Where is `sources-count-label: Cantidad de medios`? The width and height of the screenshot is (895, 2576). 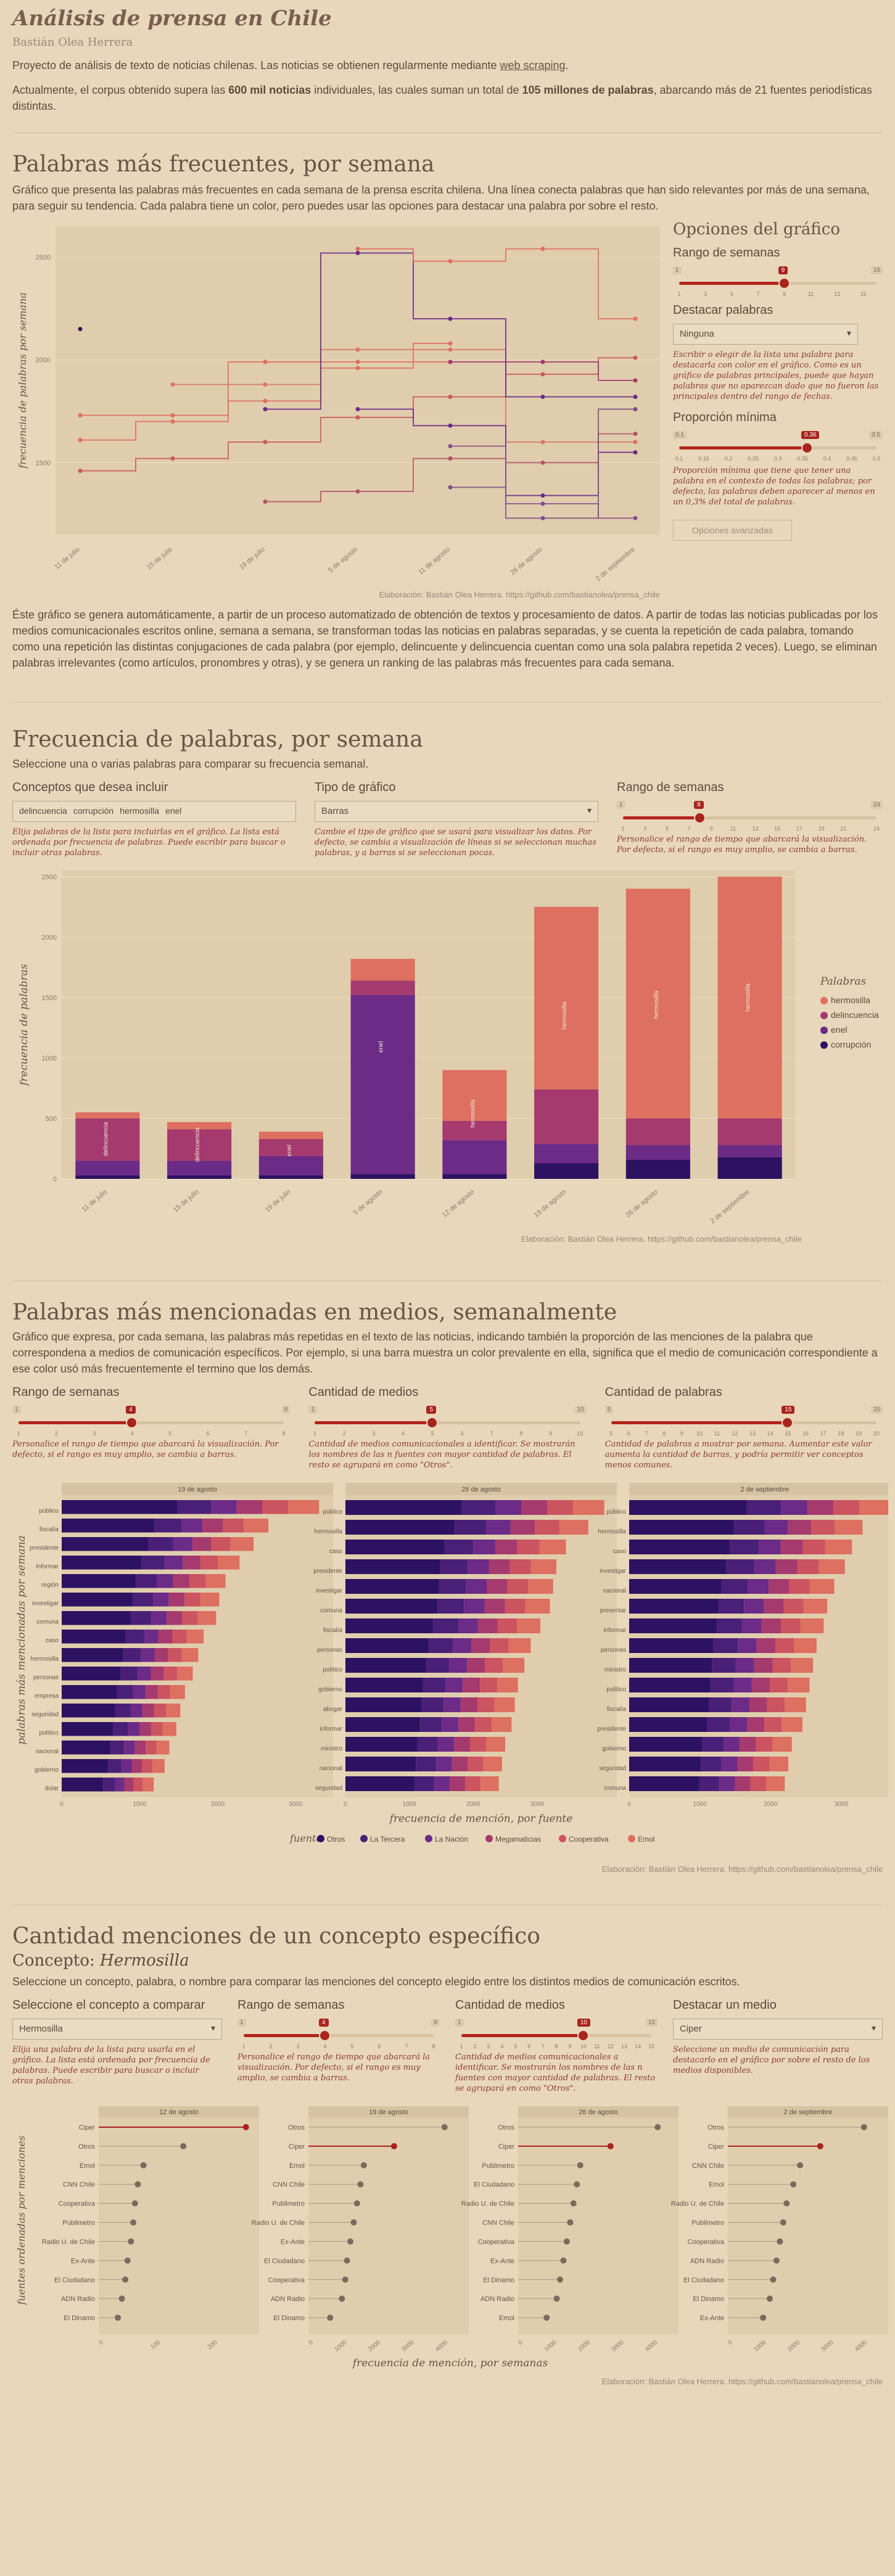 sources-count-label: Cantidad de medios is located at coordinates (363, 1392).